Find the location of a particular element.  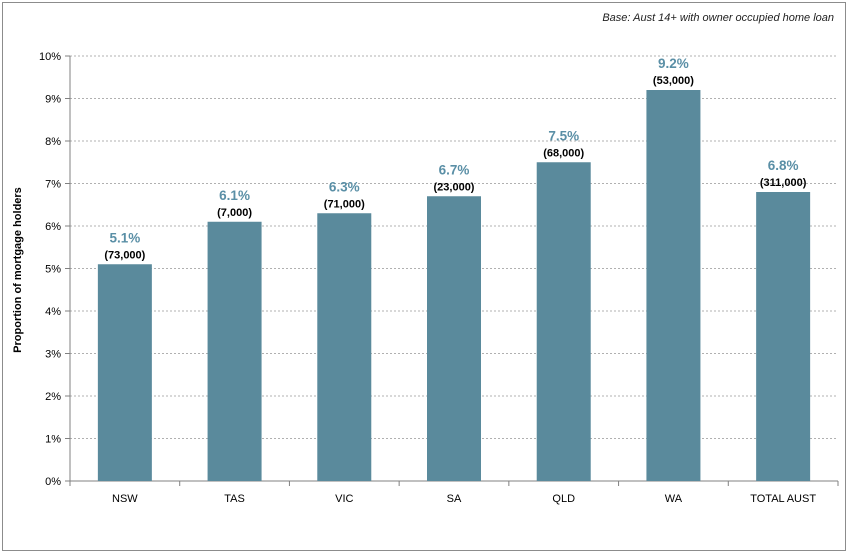

count-label: (53,000) is located at coordinates (673, 81).